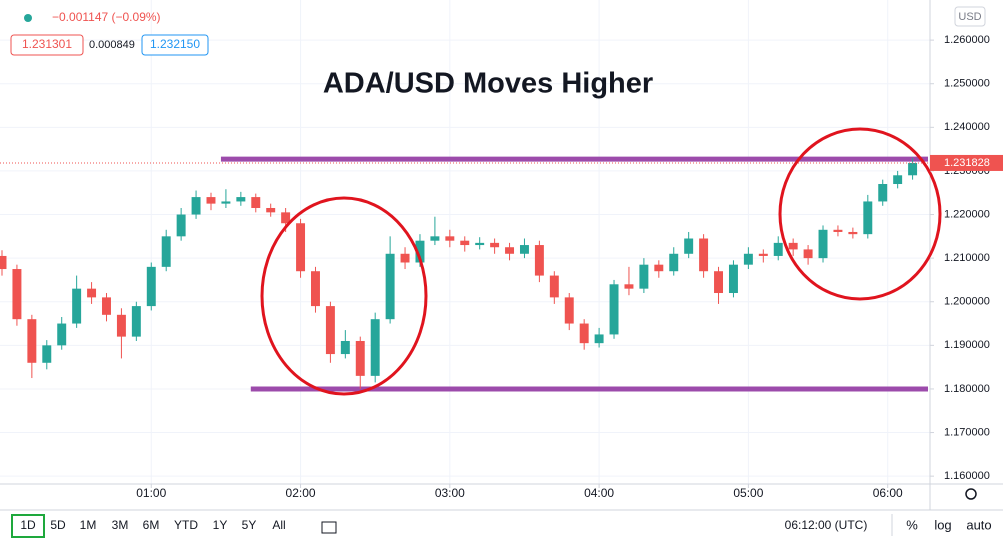 The height and width of the screenshot is (540, 1003). I want to click on x-tick-label: 01:00, so click(151, 493).